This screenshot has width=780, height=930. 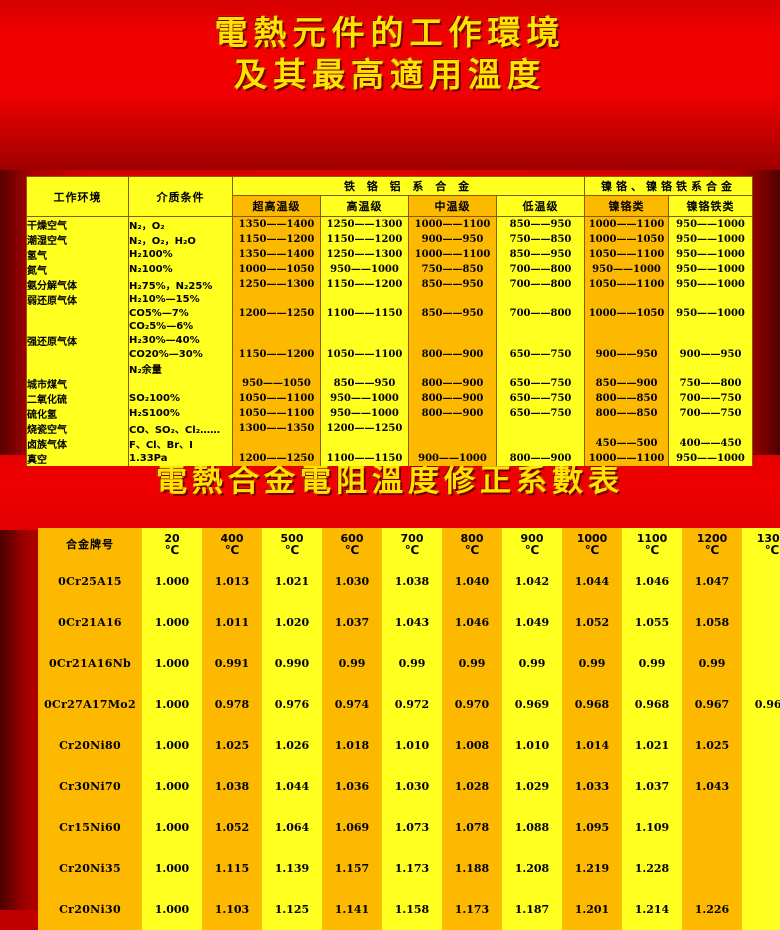 I want to click on cell-correction-factor: 0.972, so click(x=412, y=704).